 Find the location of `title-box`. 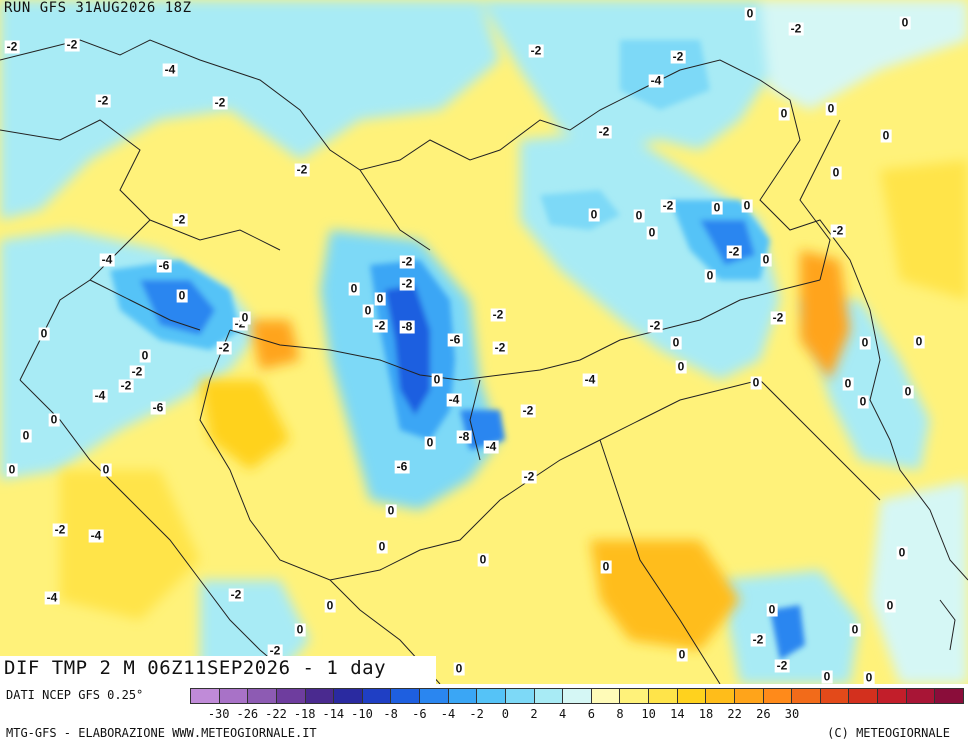

title-box is located at coordinates (218, 670).